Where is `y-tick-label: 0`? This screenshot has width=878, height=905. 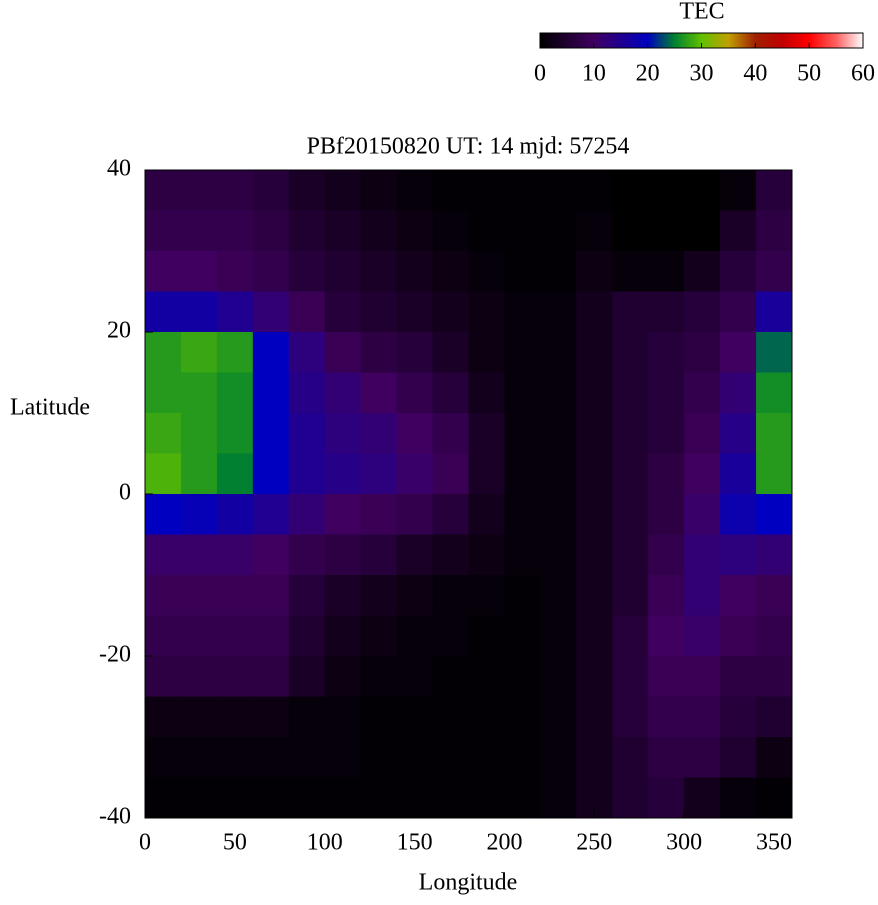 y-tick-label: 0 is located at coordinates (125, 493).